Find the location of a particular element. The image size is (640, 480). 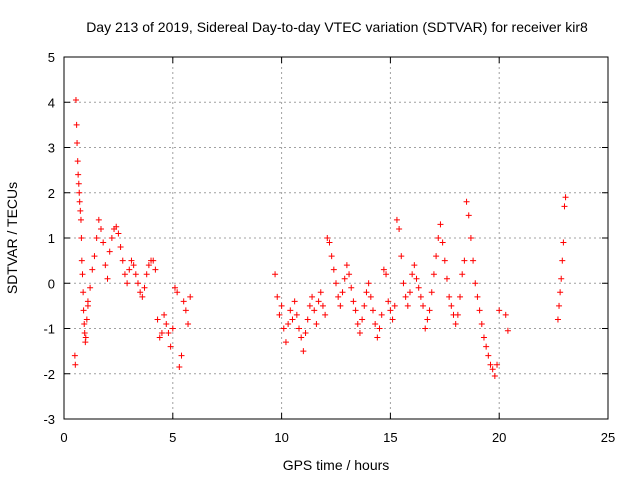

y-tick-label: 0 is located at coordinates (51, 283).